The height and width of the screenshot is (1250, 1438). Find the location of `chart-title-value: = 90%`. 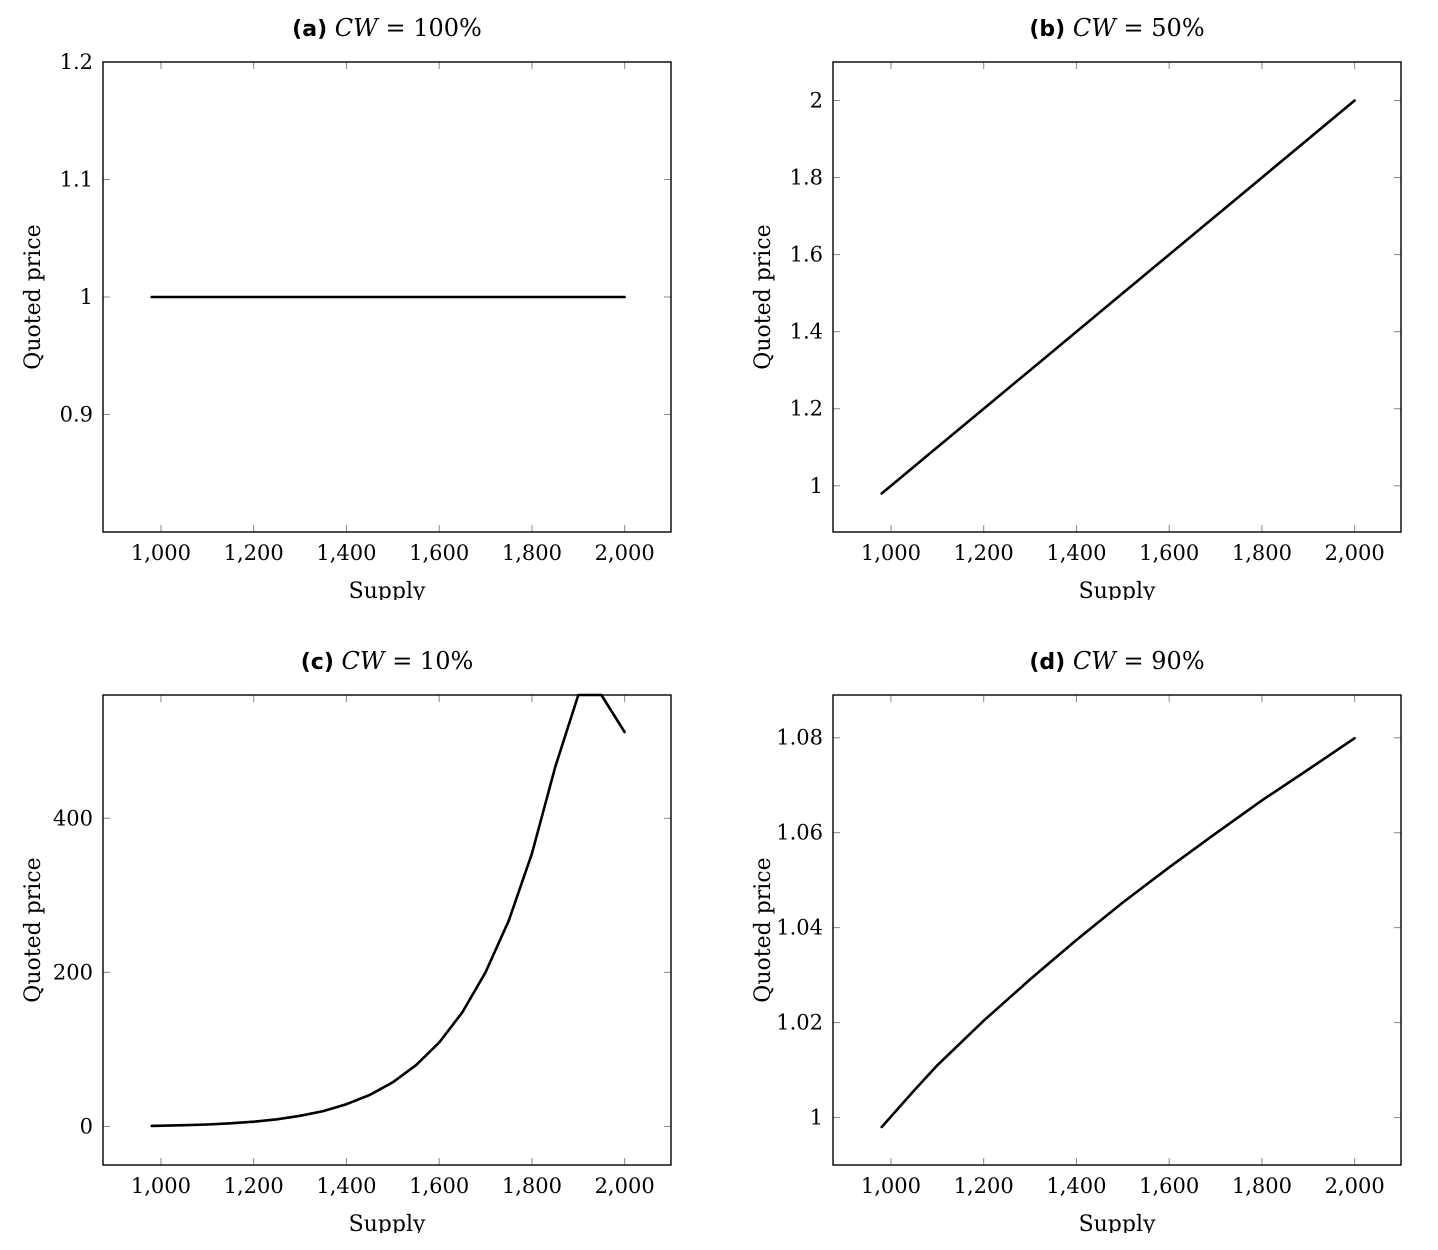

chart-title-value: = 90% is located at coordinates (1160, 661).